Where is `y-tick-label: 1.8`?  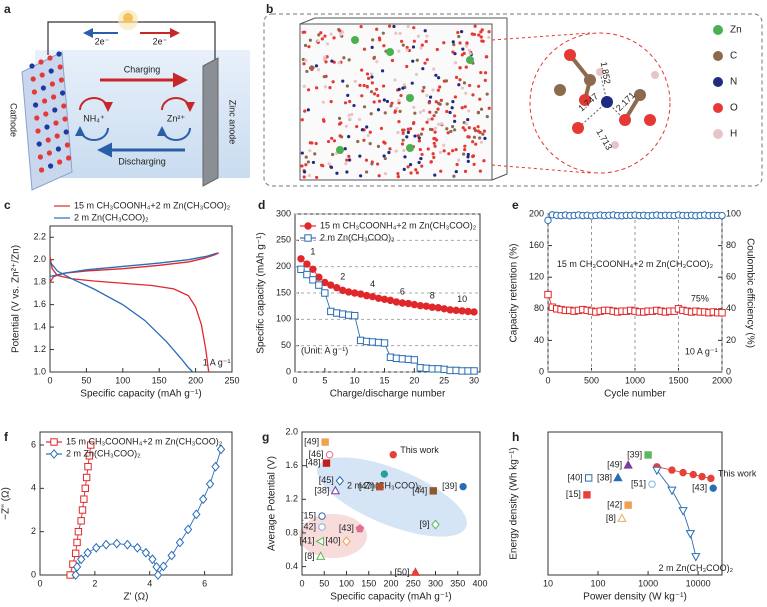
y-tick-label: 1.8 is located at coordinates (39, 282).